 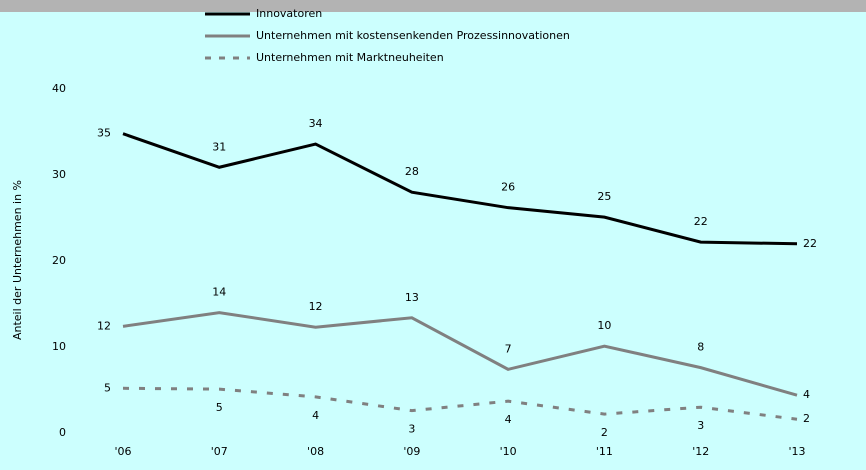 What do you see at coordinates (508, 187) in the screenshot?
I see `data-label: 26` at bounding box center [508, 187].